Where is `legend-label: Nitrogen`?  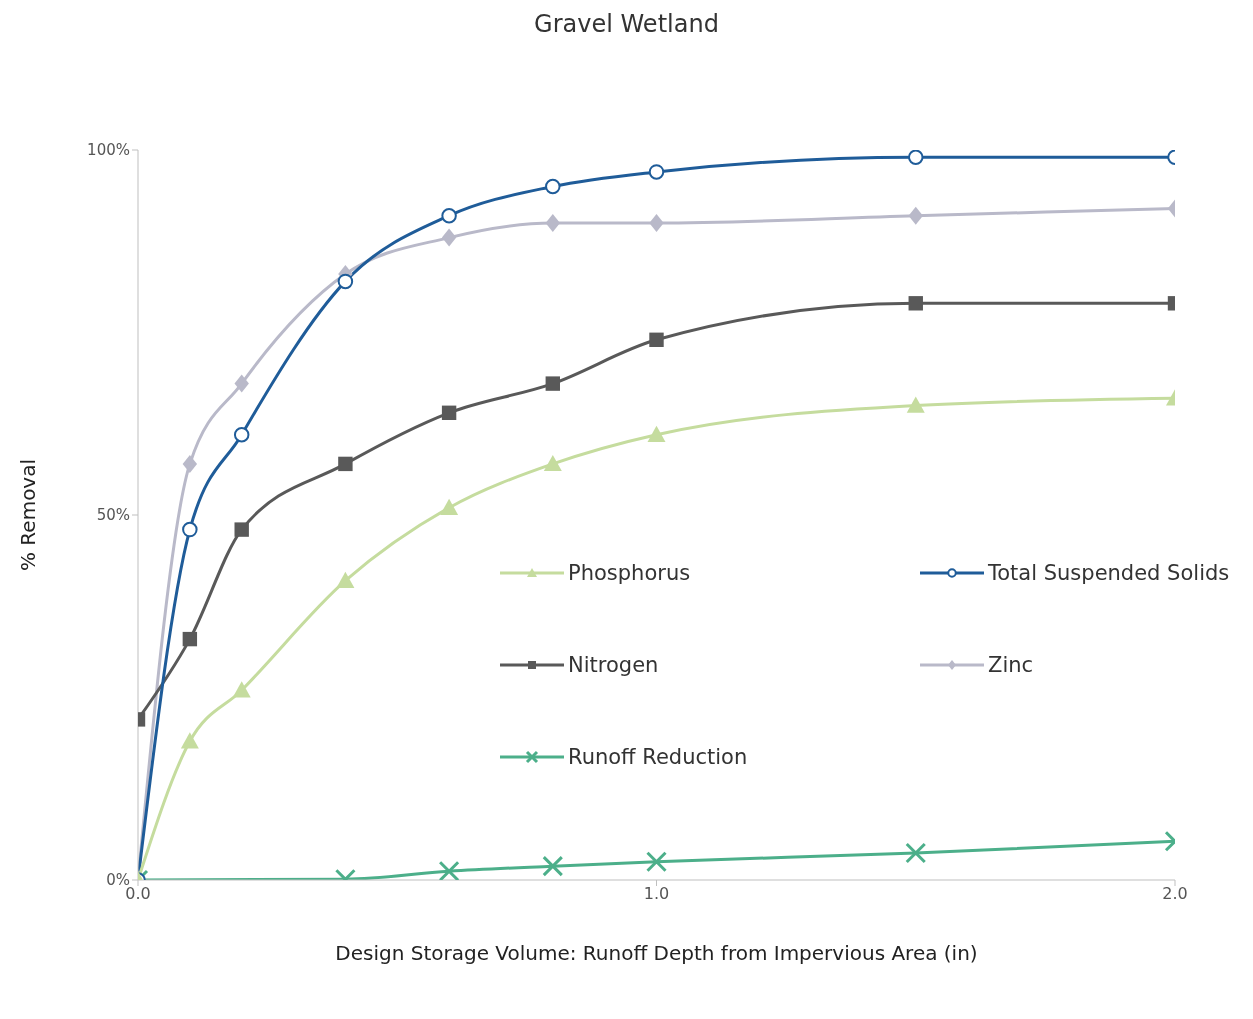
legend-label: Nitrogen is located at coordinates (613, 665).